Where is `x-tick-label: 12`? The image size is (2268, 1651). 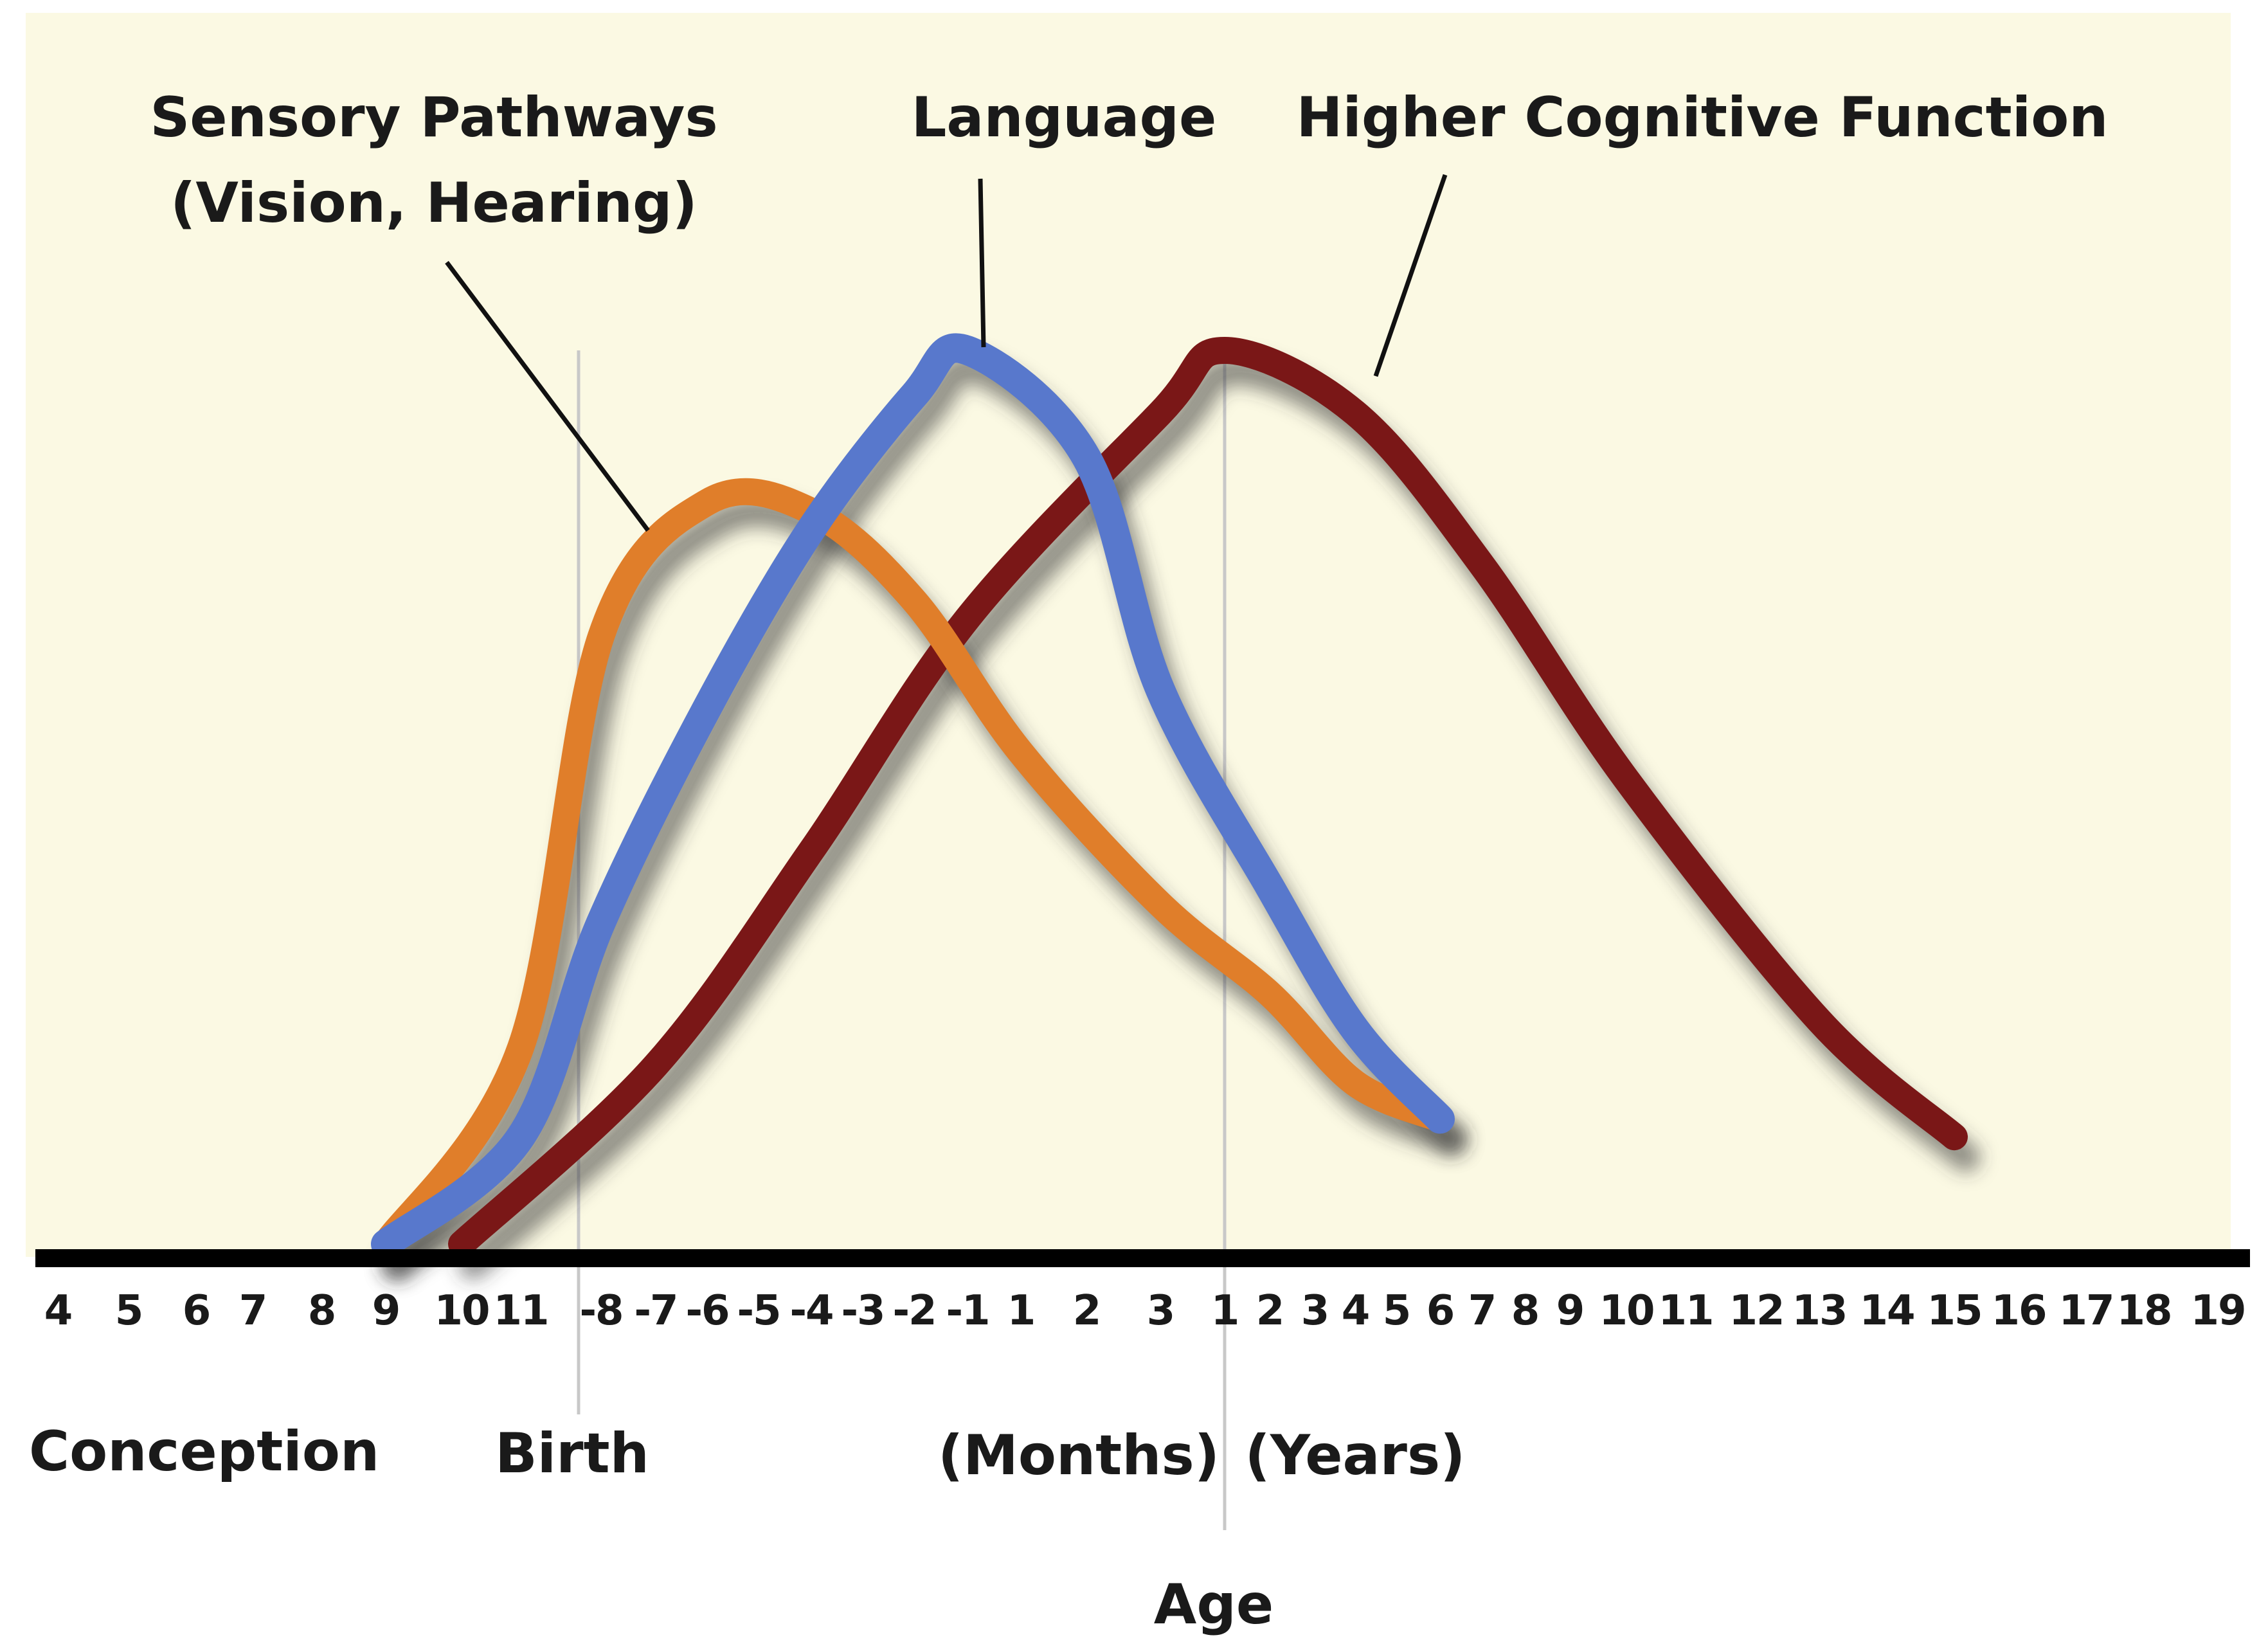
x-tick-label: 12 is located at coordinates (1756, 1311).